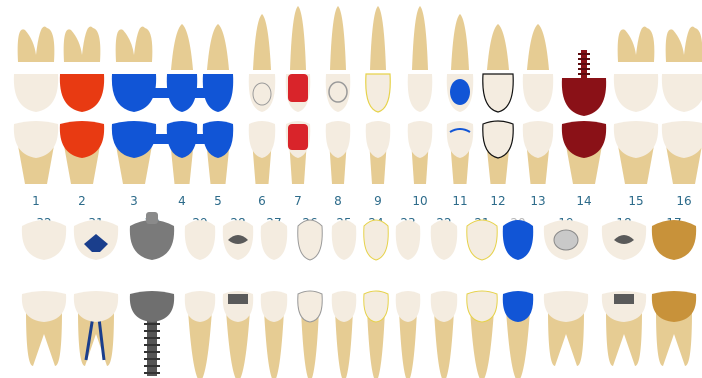  Describe the element at coordinates (218, 104) in the screenshot. I see `tooth-5-graphic` at that location.